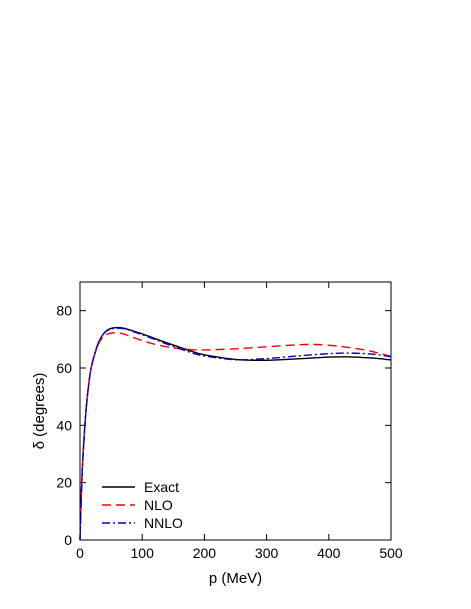 The width and height of the screenshot is (471, 609). I want to click on legend-label-nnlo: NNLO, so click(163, 523).